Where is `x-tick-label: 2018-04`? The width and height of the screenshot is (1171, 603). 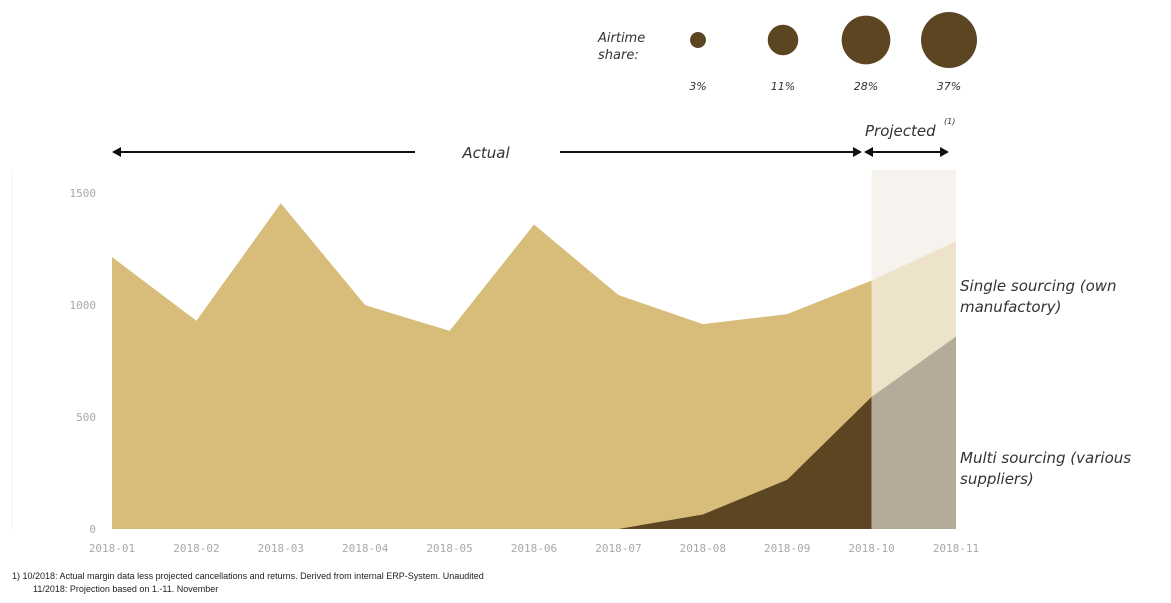 x-tick-label: 2018-04 is located at coordinates (365, 548).